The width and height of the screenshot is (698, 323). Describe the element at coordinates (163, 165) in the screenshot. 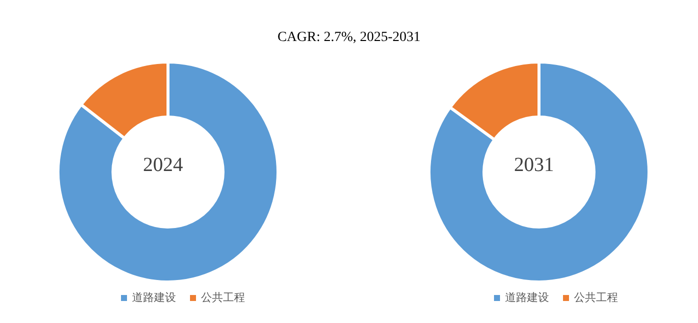

I see `text: 2024` at that location.